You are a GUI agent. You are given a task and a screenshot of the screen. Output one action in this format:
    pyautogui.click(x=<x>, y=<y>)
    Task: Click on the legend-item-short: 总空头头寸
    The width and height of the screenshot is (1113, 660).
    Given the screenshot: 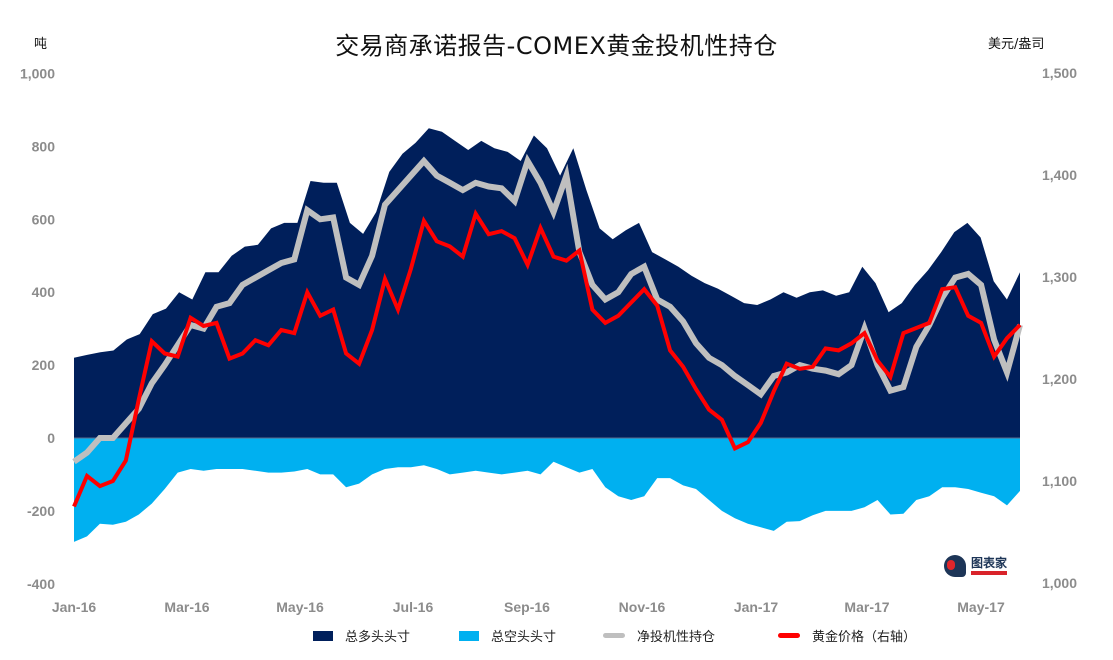 What is the action you would take?
    pyautogui.click(x=507, y=635)
    